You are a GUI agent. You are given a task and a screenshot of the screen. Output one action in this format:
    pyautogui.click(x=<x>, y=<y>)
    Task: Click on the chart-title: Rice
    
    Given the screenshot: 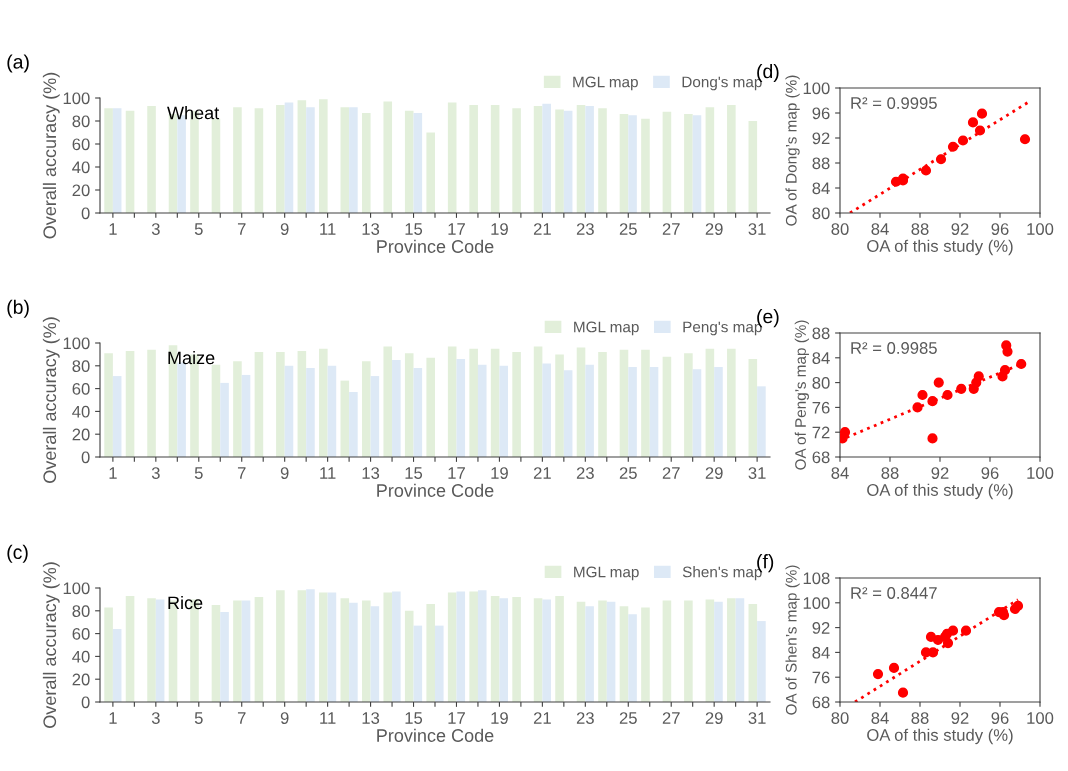 What is the action you would take?
    pyautogui.click(x=185, y=602)
    